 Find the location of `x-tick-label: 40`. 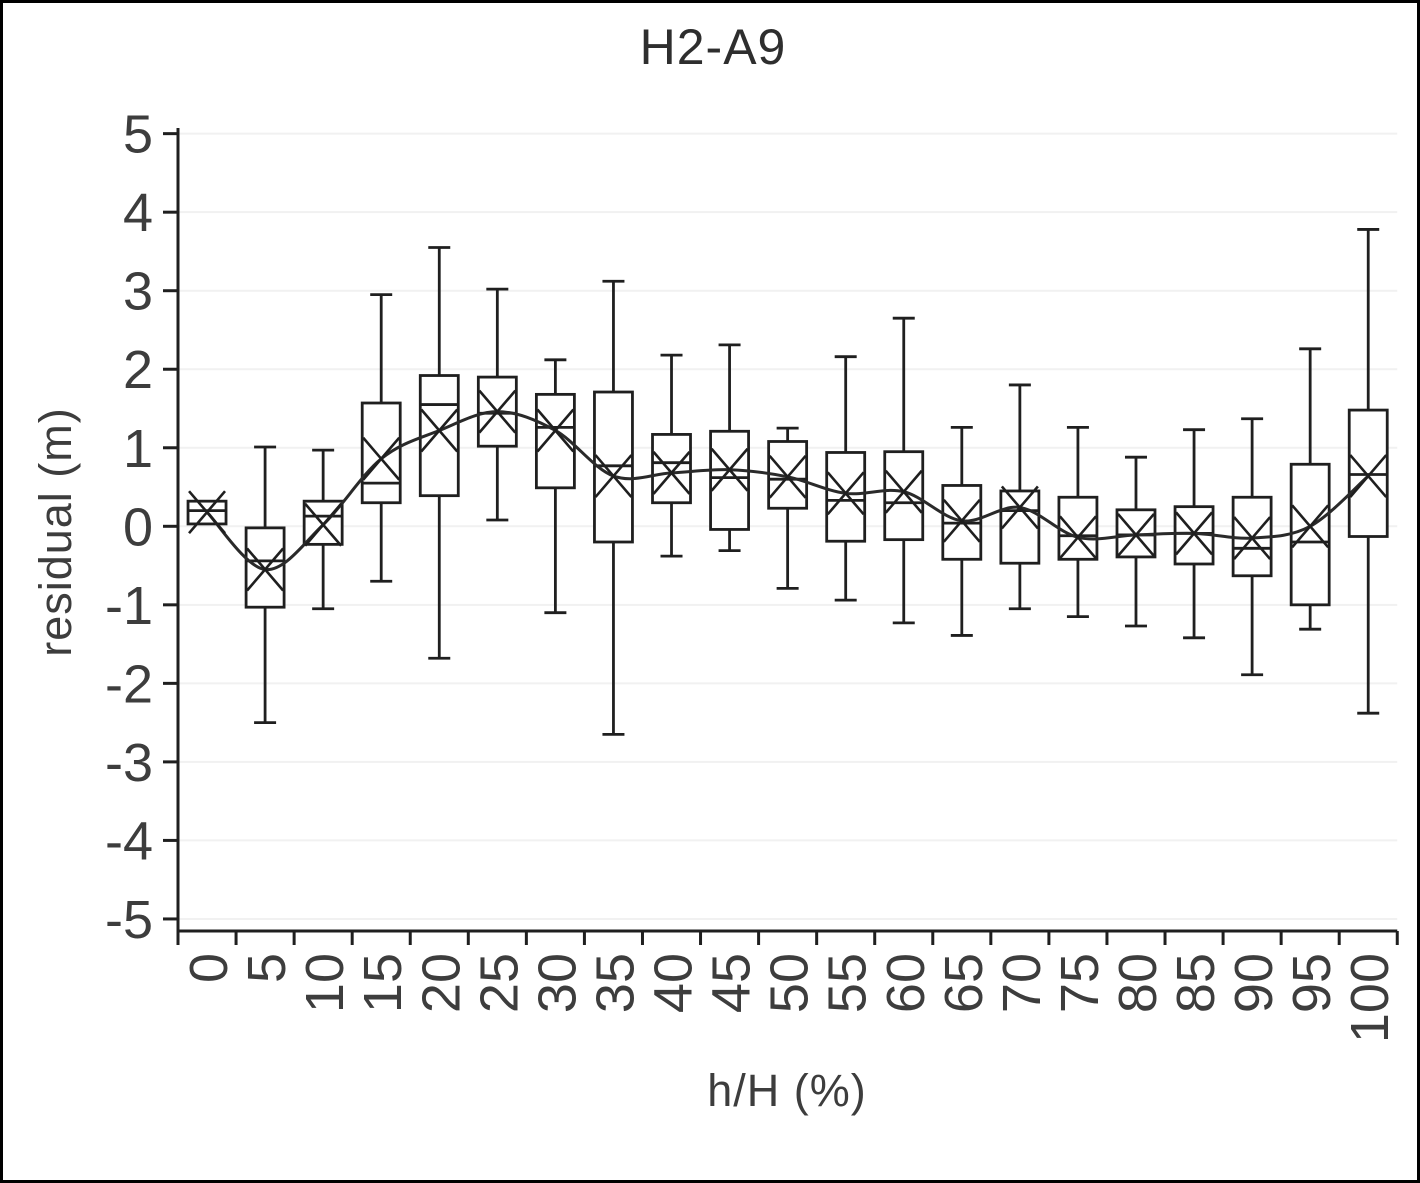

x-tick-label: 40 is located at coordinates (674, 983).